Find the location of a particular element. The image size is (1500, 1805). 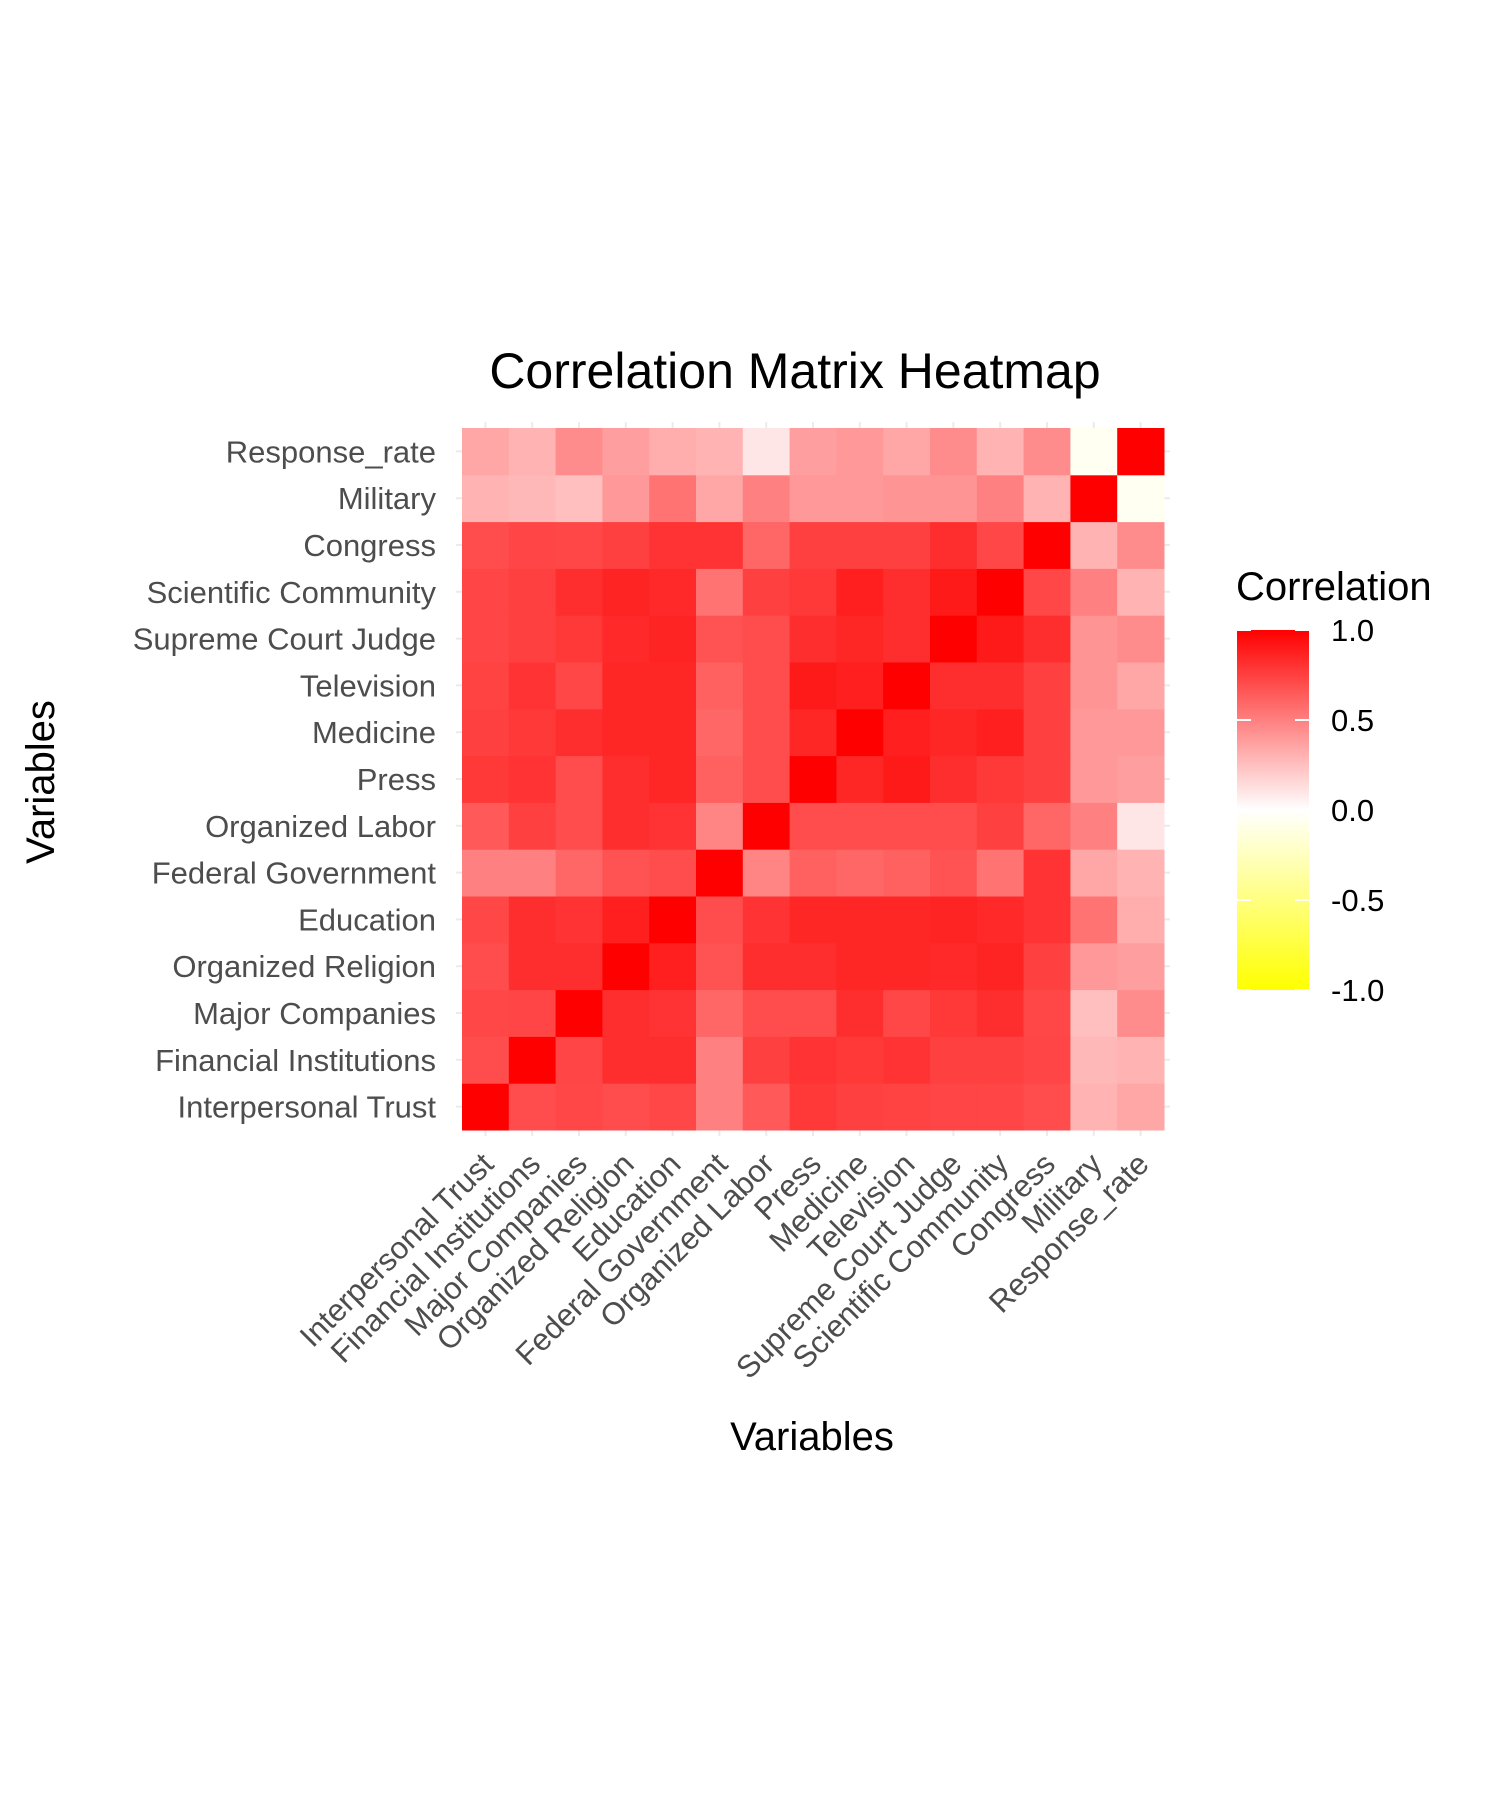

y-tick-label: Military is located at coordinates (387, 498).